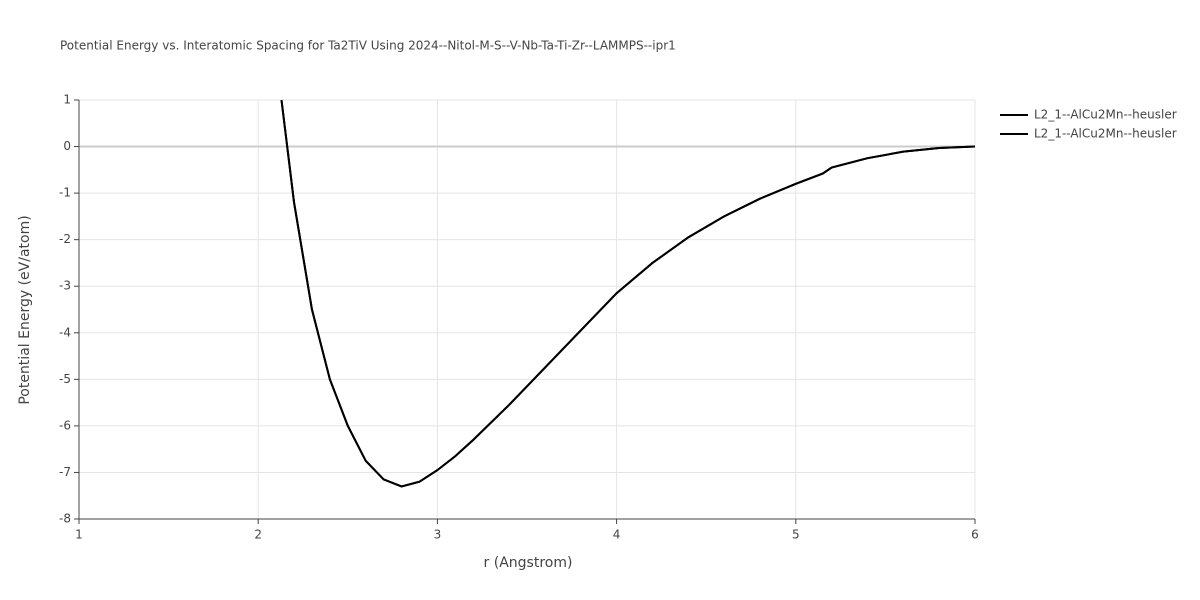 This screenshot has height=600, width=1200. What do you see at coordinates (25, 309) in the screenshot?
I see `y-axis-label: Potential Energy (eV/atom)` at bounding box center [25, 309].